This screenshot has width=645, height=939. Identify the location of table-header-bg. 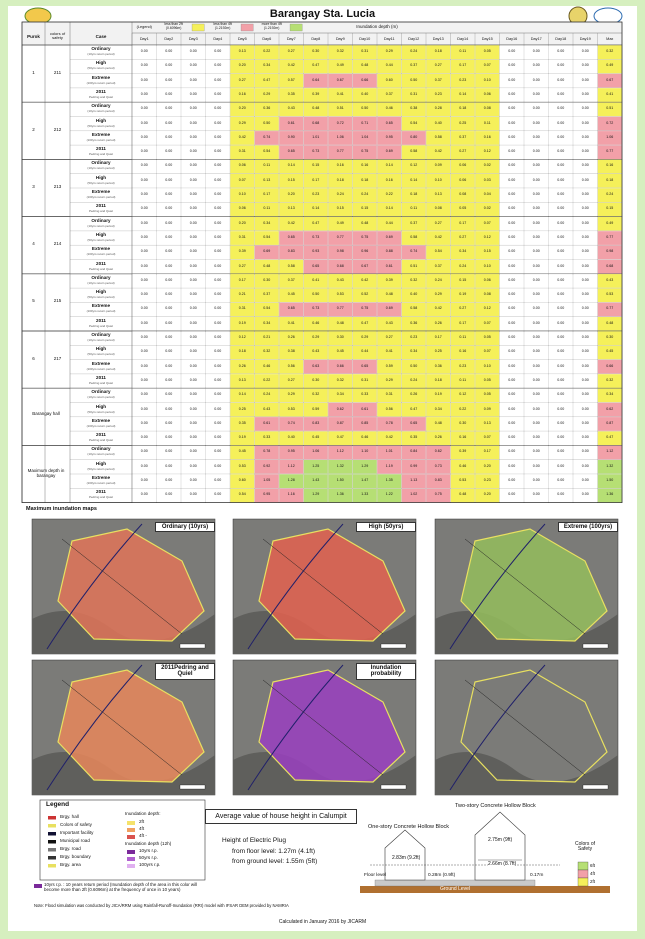
(322, 33).